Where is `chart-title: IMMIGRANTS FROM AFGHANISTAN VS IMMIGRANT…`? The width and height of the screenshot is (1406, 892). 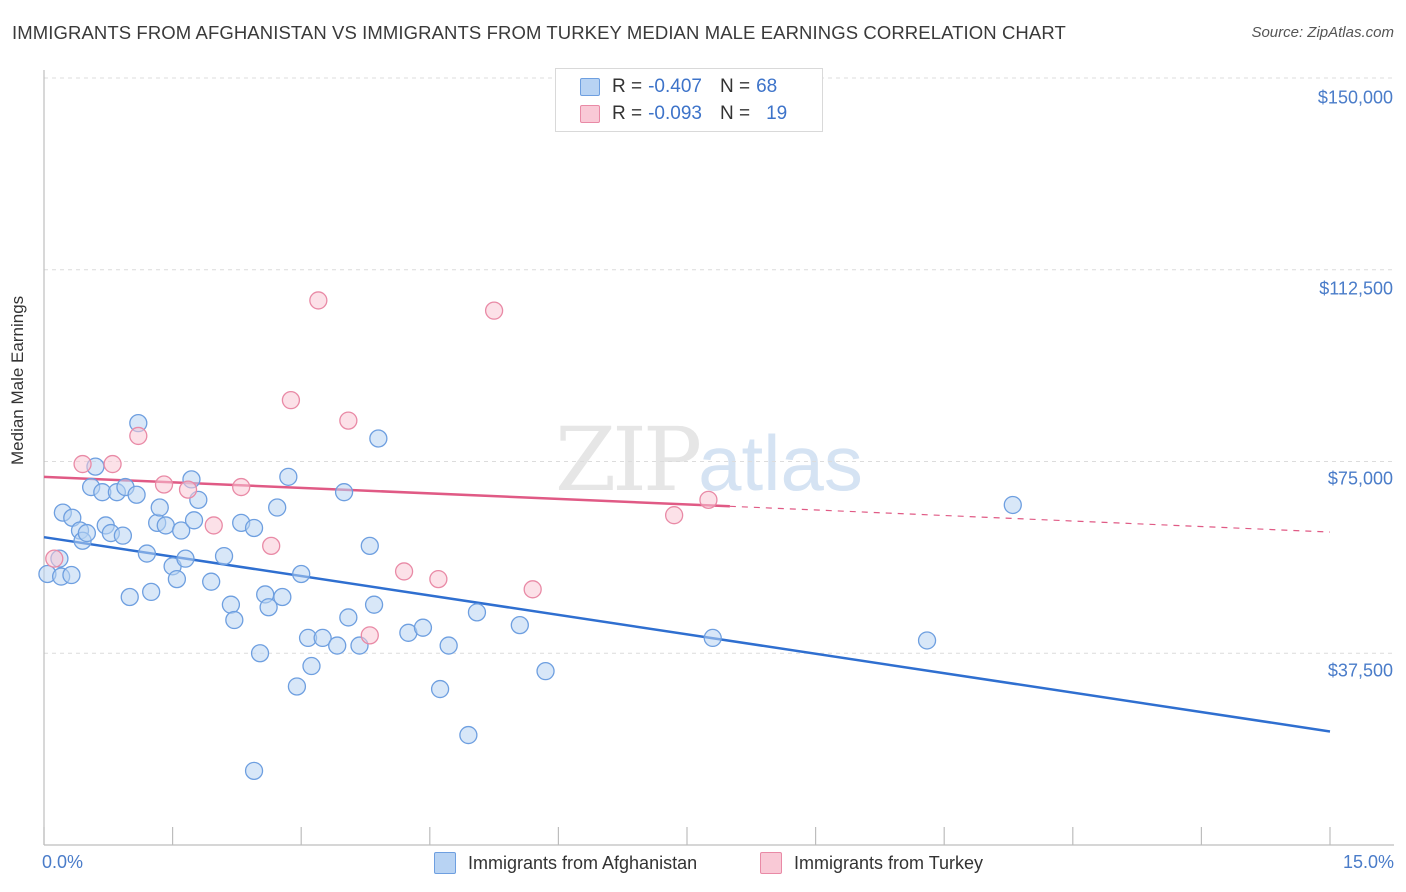
chart-title: IMMIGRANTS FROM AFGHANISTAN VS IMMIGRANT… is located at coordinates (539, 32).